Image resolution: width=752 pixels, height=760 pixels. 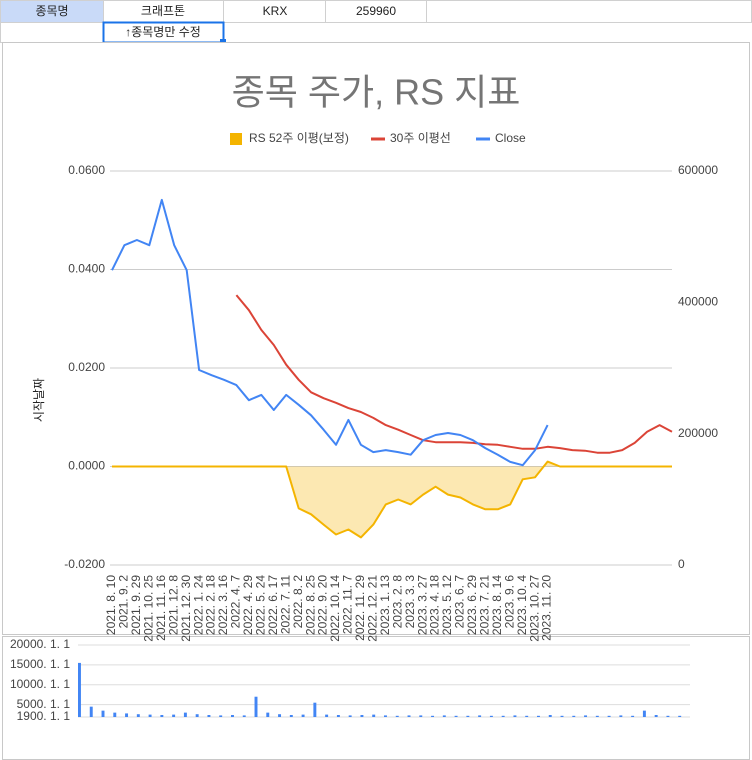 What do you see at coordinates (211, 605) in the screenshot?
I see `x-tick-label: 2022. 2. 18` at bounding box center [211, 605].